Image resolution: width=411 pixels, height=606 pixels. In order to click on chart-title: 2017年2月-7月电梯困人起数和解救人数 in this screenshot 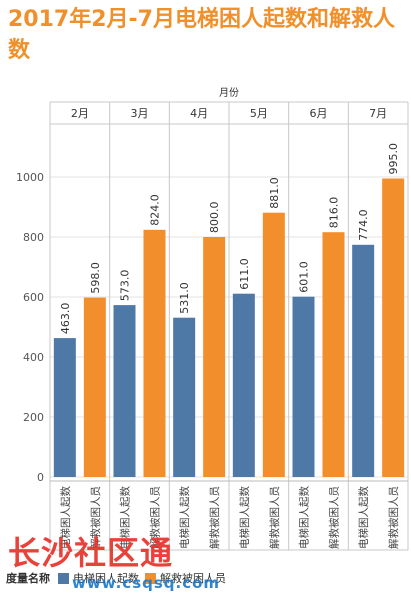, I will do `click(201, 35)`.